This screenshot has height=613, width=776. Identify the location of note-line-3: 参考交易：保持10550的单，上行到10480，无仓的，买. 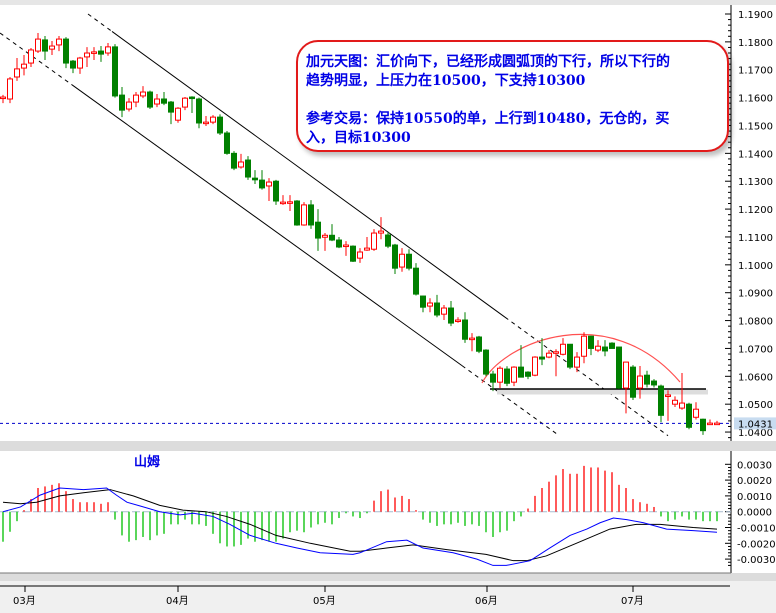
(488, 119).